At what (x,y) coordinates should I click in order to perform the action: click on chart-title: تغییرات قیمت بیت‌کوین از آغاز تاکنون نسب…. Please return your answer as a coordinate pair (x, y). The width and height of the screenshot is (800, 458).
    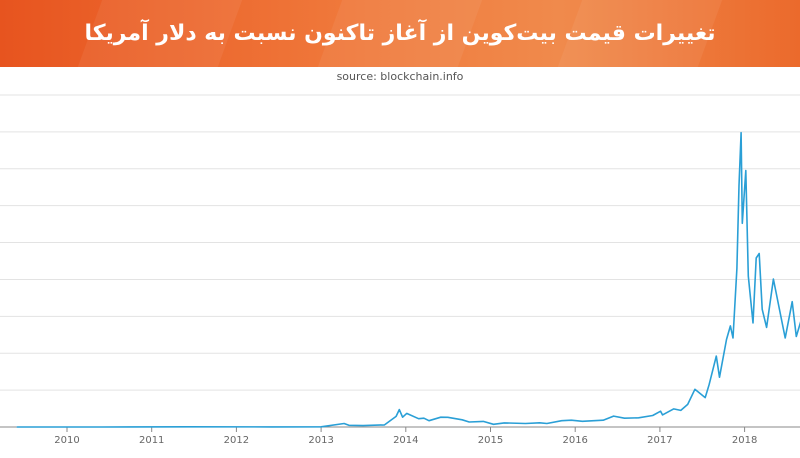
    Looking at the image, I should click on (400, 33).